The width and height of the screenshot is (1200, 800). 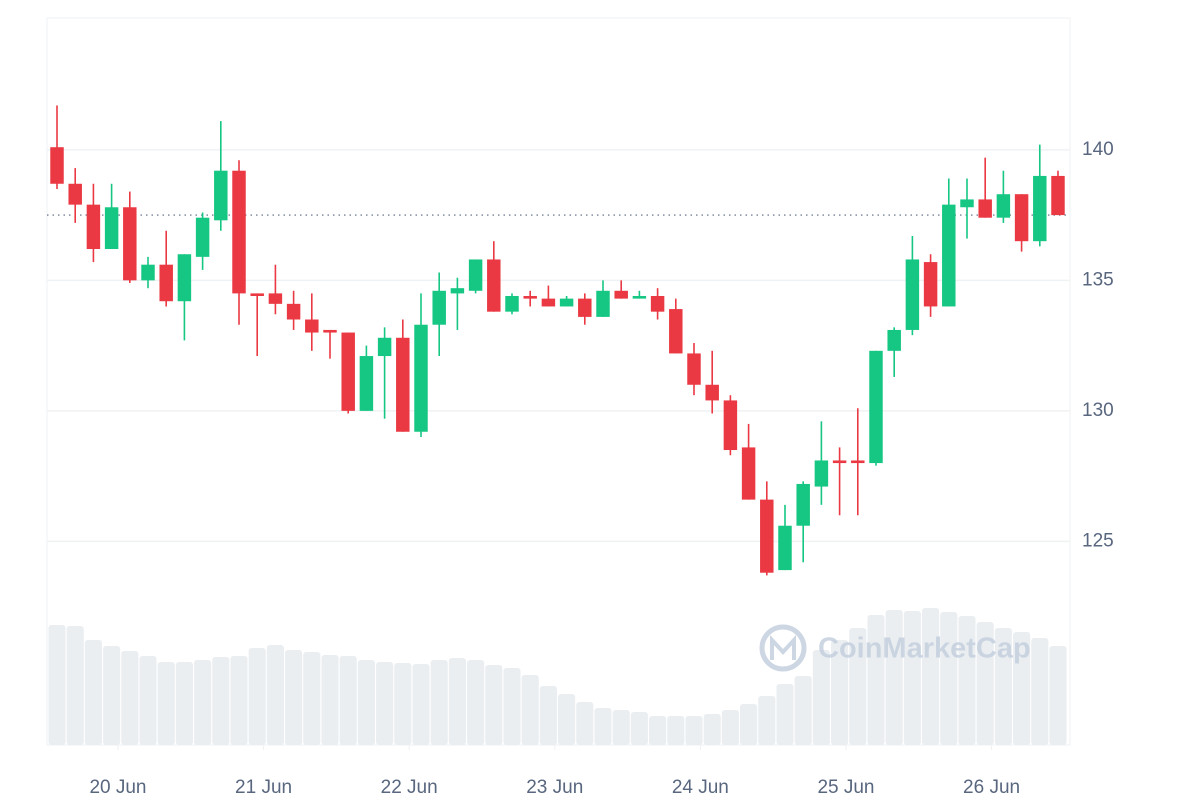 I want to click on x-tick-label: 22 Jun, so click(x=409, y=787).